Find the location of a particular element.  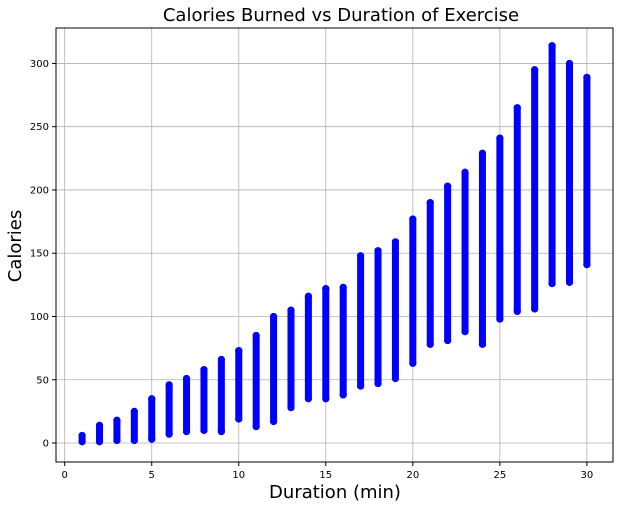

y-tick-label: 200 is located at coordinates (39, 190).